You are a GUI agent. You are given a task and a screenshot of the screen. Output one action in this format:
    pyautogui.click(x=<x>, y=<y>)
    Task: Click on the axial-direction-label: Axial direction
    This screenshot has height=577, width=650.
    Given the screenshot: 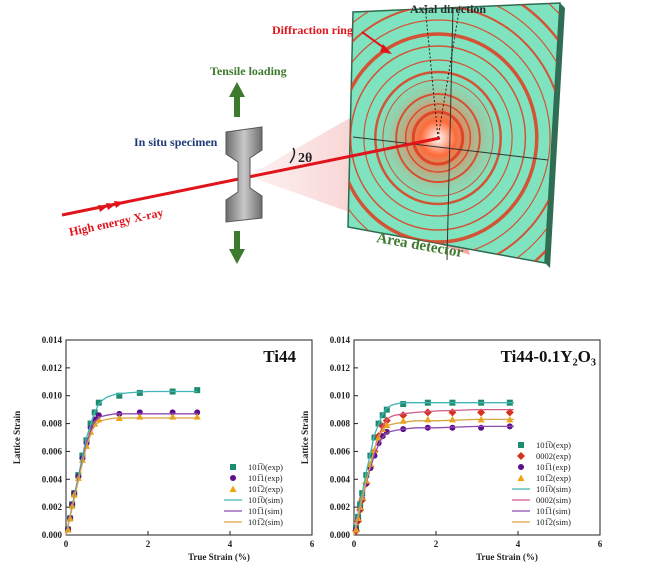 What is the action you would take?
    pyautogui.click(x=448, y=9)
    